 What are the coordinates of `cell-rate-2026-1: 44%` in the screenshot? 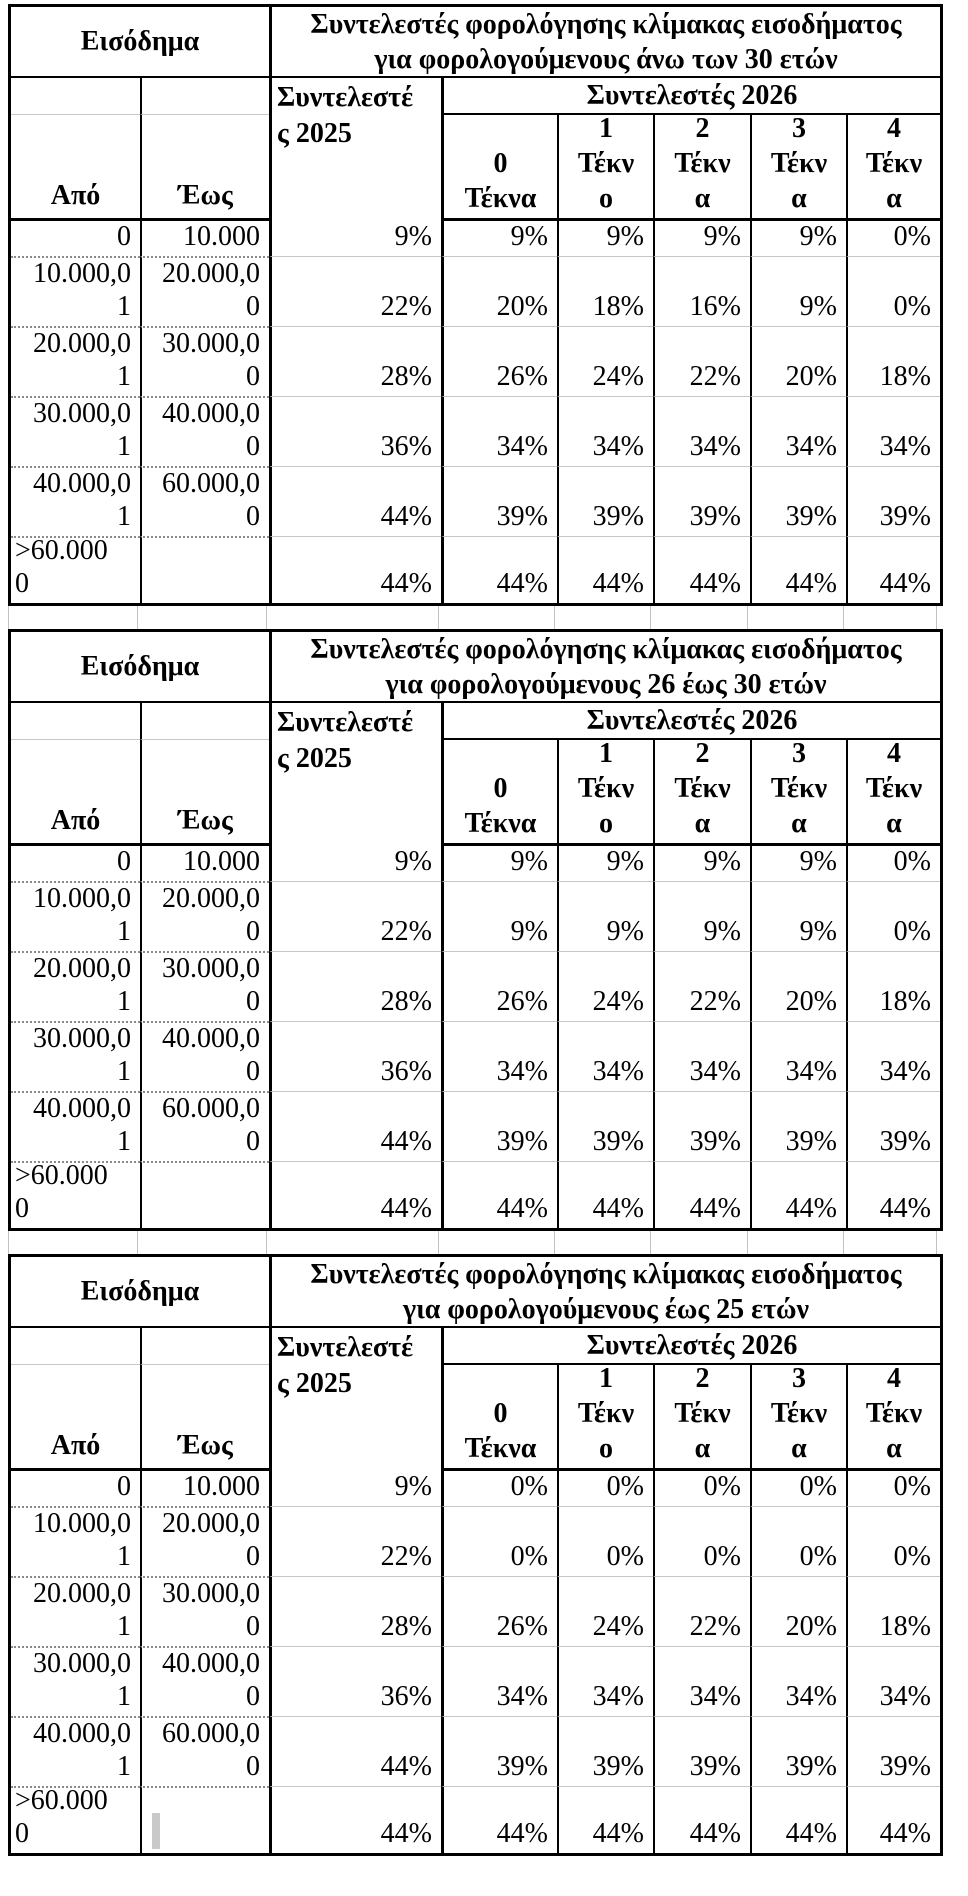 It's located at (605, 1194).